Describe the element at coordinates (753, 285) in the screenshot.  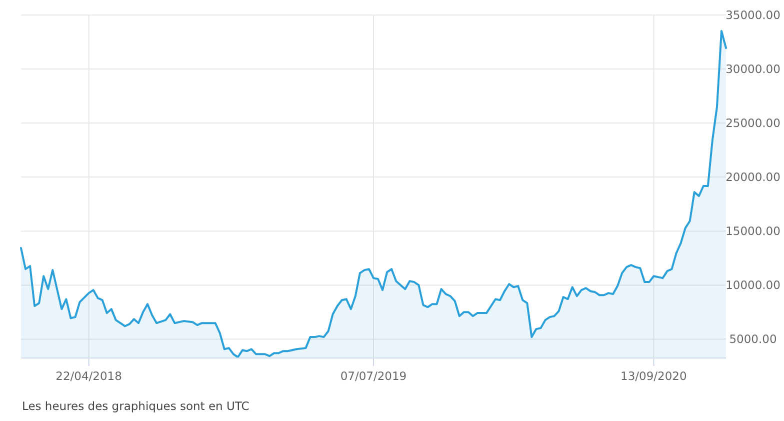
I see `y-tick-label: 10000.00` at that location.